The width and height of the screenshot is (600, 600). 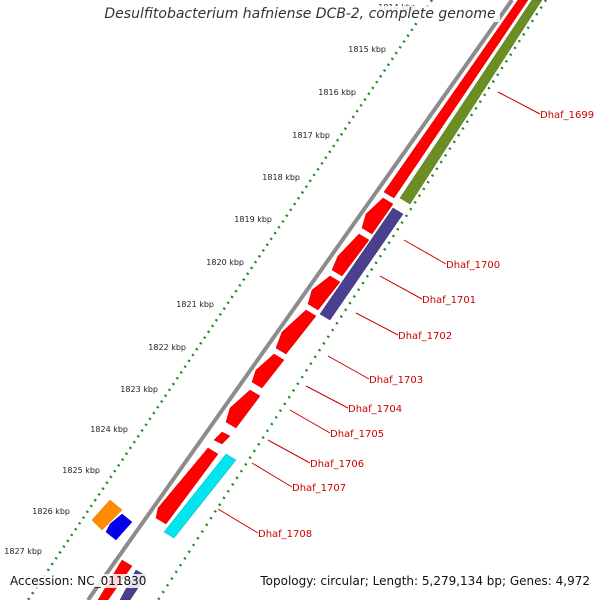 What do you see at coordinates (167, 347) in the screenshot?
I see `kbp-tick-label: 1822 kbp` at bounding box center [167, 347].